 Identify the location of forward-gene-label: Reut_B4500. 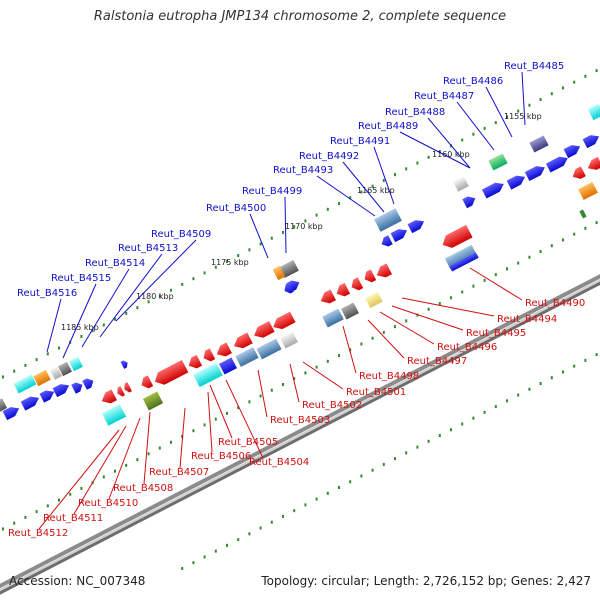
(236, 208).